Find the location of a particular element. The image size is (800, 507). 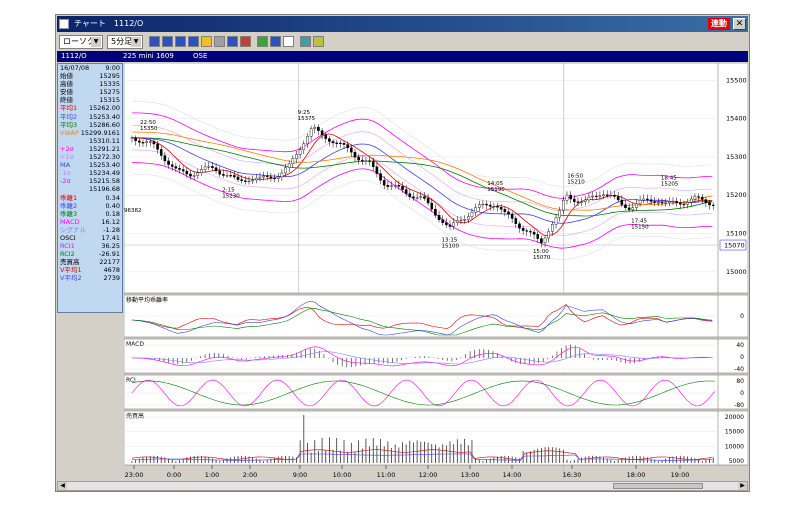

indicator-label: -2σ is located at coordinates (65, 181).